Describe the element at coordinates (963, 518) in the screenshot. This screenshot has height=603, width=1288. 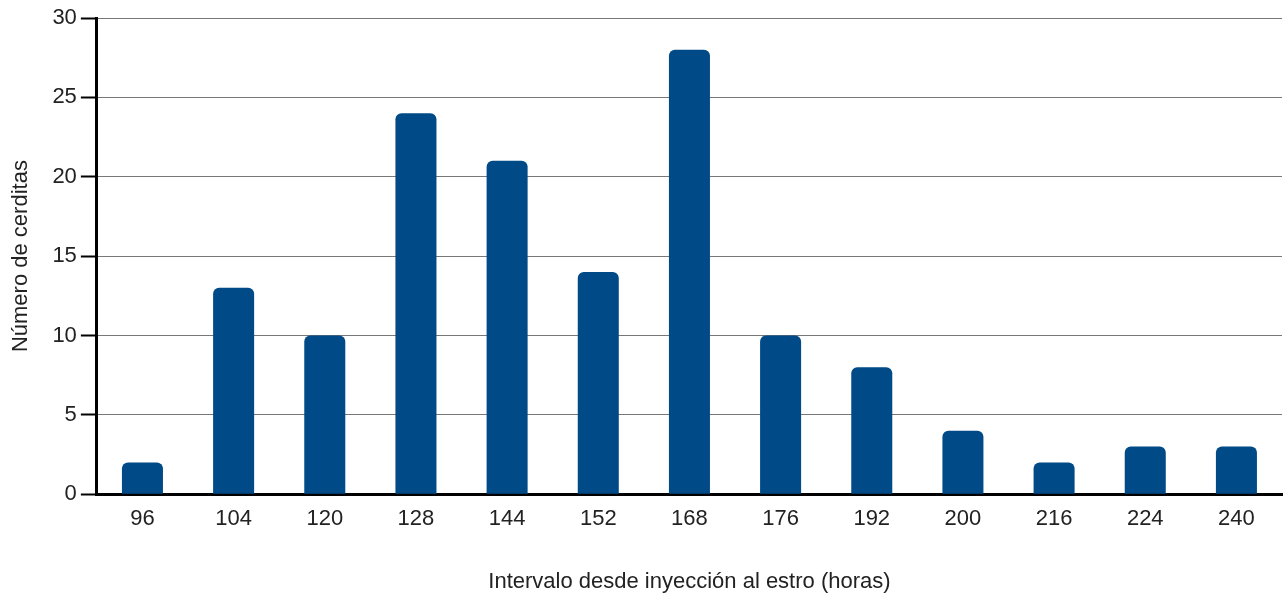
I see `x-tick-label: 200` at that location.